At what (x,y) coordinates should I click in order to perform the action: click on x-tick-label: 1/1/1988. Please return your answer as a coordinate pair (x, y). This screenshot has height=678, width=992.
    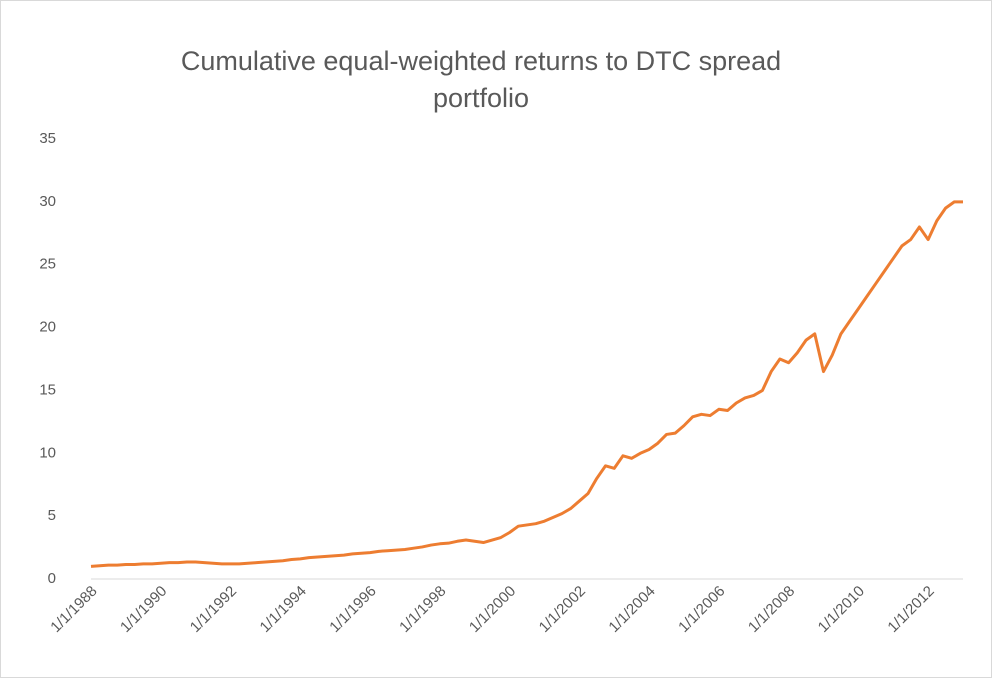
    Looking at the image, I should click on (73, 609).